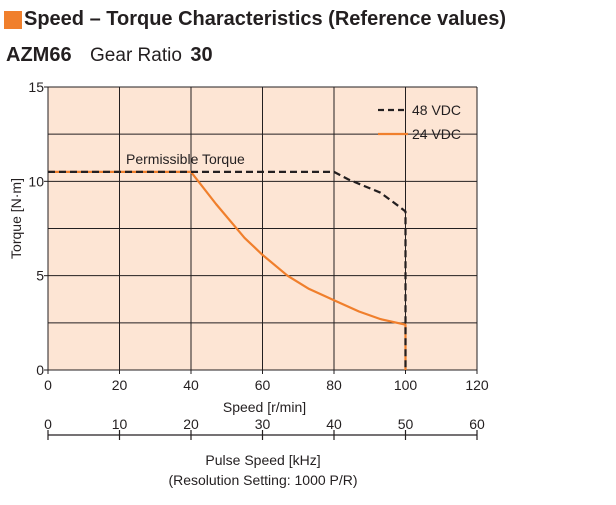 This screenshot has width=616, height=505. What do you see at coordinates (262, 480) in the screenshot?
I see `resolution-setting-label: (Resolution Setting: 1000 P/R)` at bounding box center [262, 480].